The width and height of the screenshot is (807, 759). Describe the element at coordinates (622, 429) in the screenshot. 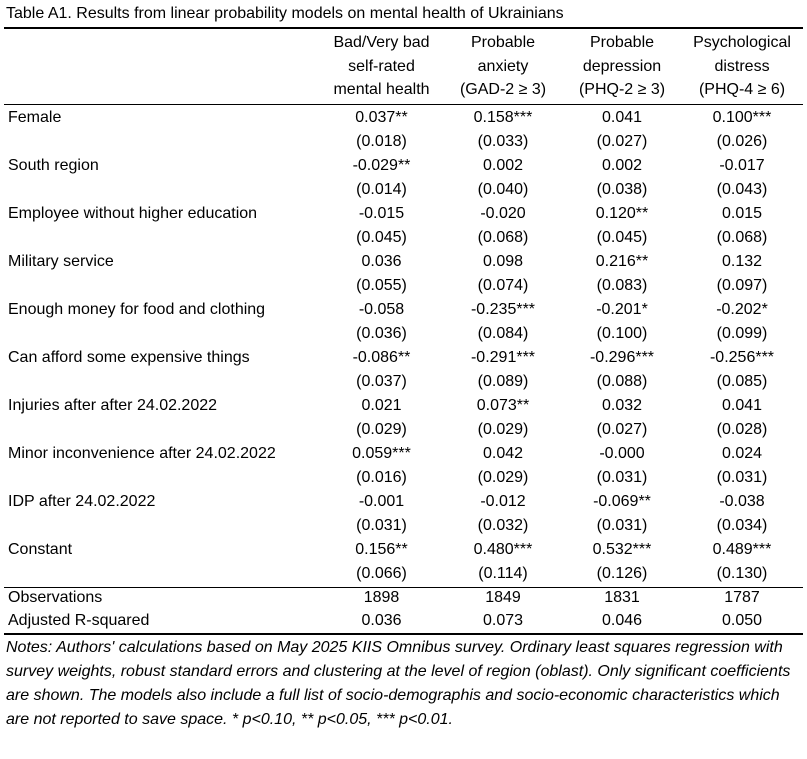

I see `se-cell: (0.027)` at that location.